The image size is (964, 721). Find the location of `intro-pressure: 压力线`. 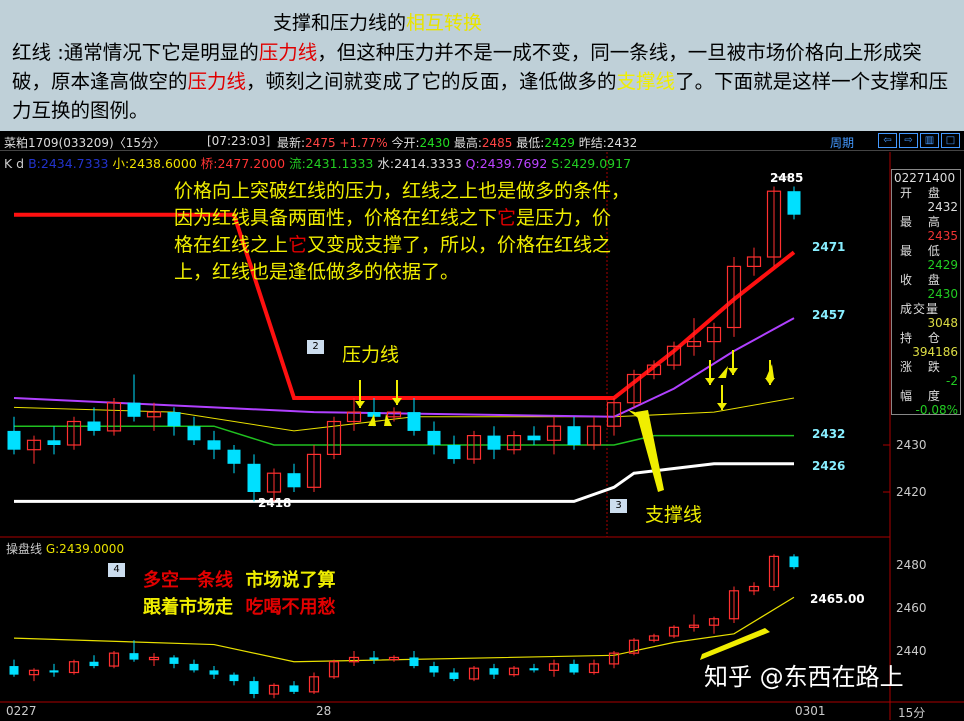

intro-pressure: 压力线 is located at coordinates (217, 81).